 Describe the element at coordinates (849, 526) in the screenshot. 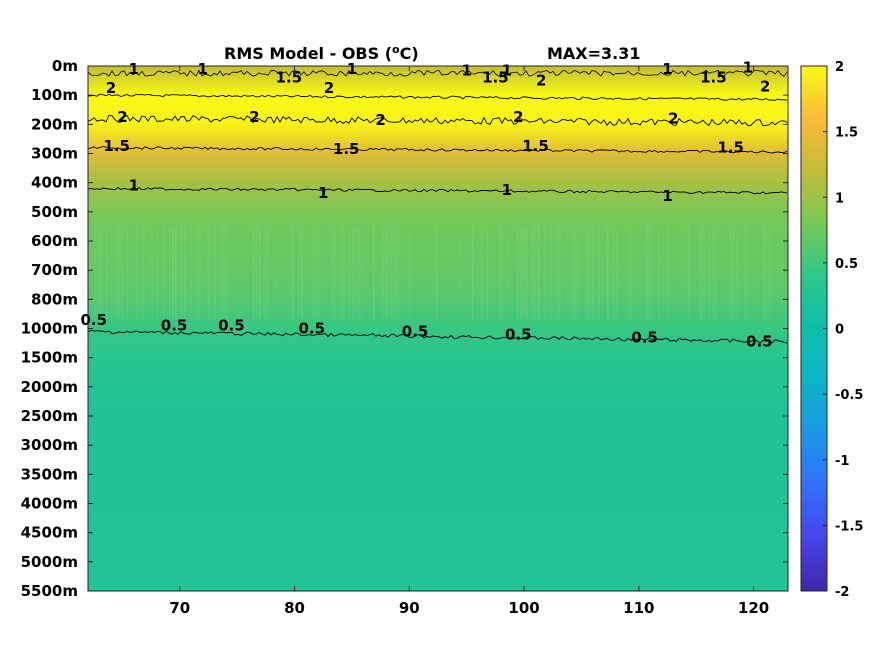

I see `colorbar-tick-label: -1.5` at that location.